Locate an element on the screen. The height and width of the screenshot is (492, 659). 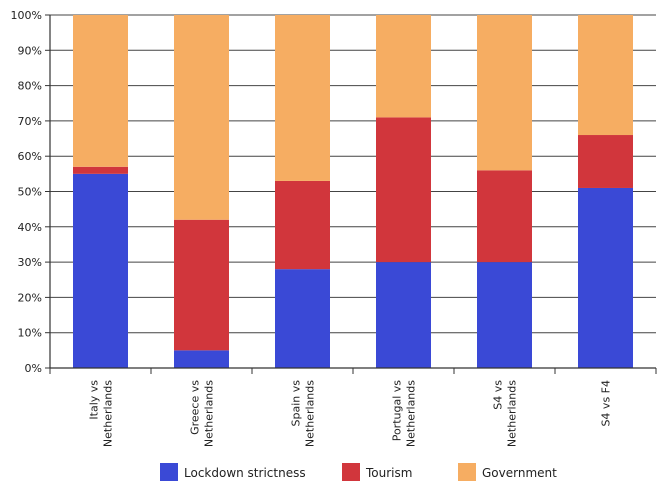
legend-label: Government is located at coordinates (519, 473).